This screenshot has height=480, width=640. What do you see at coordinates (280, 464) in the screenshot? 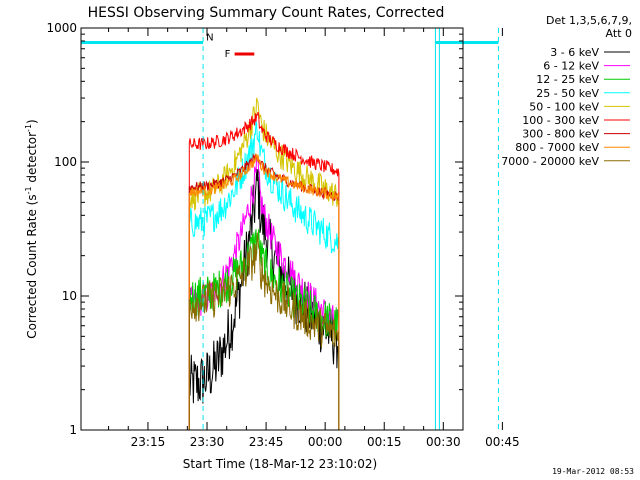
I see `x-axis-label: Start Time (18-Mar-12 23:10:02)` at bounding box center [280, 464].